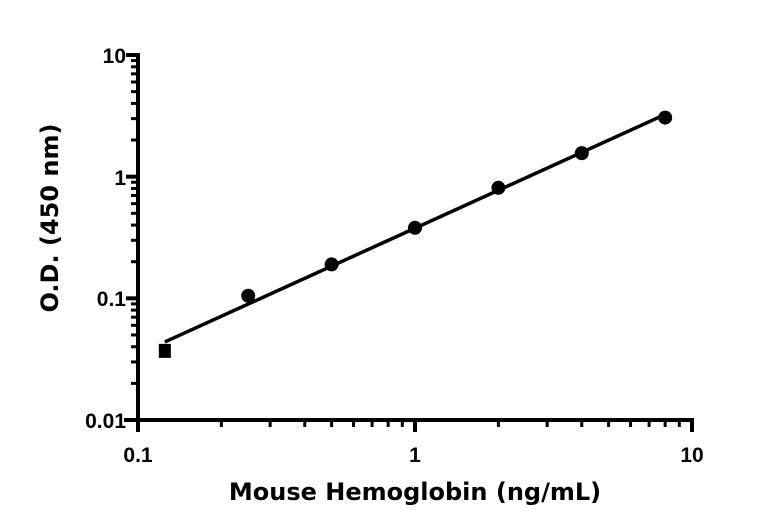  I want to click on x-axis, so click(409, 425).